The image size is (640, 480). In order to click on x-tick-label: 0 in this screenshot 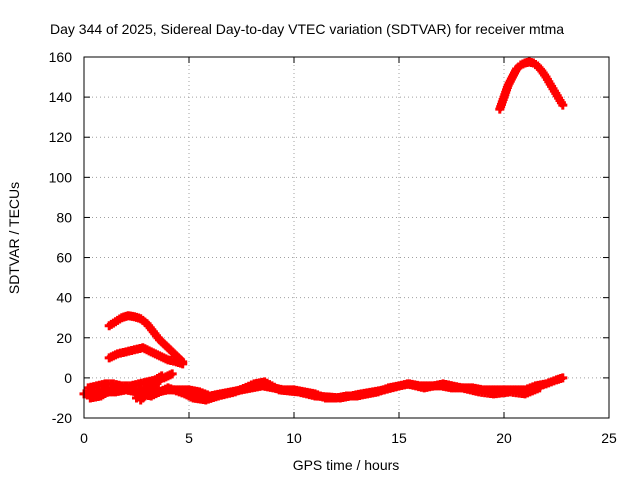, I will do `click(84, 438)`.